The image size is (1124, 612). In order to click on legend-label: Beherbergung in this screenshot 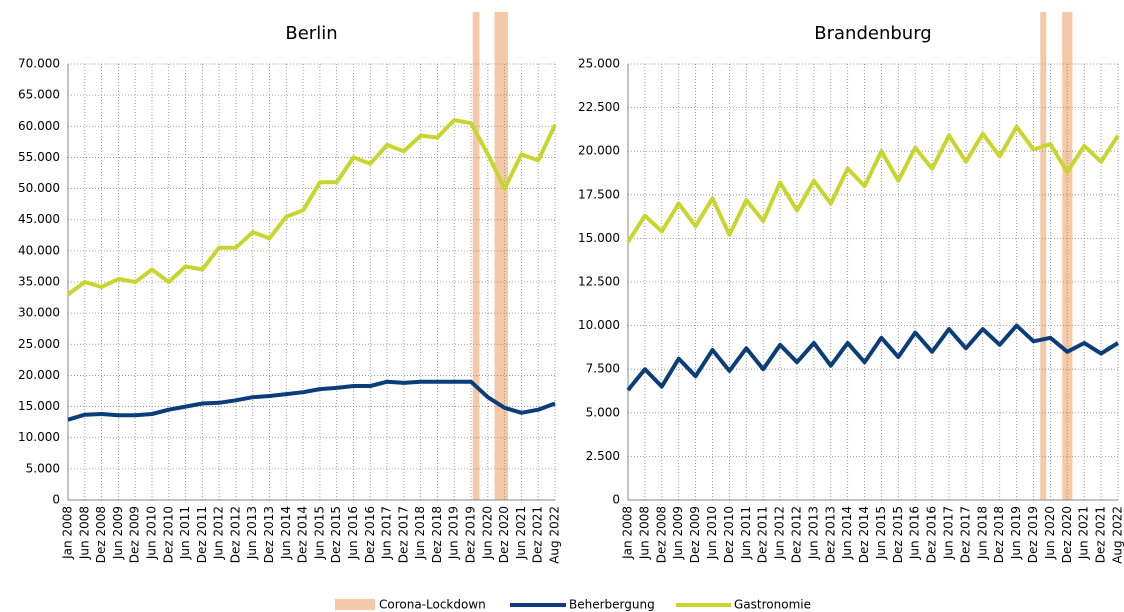, I will do `click(612, 605)`.